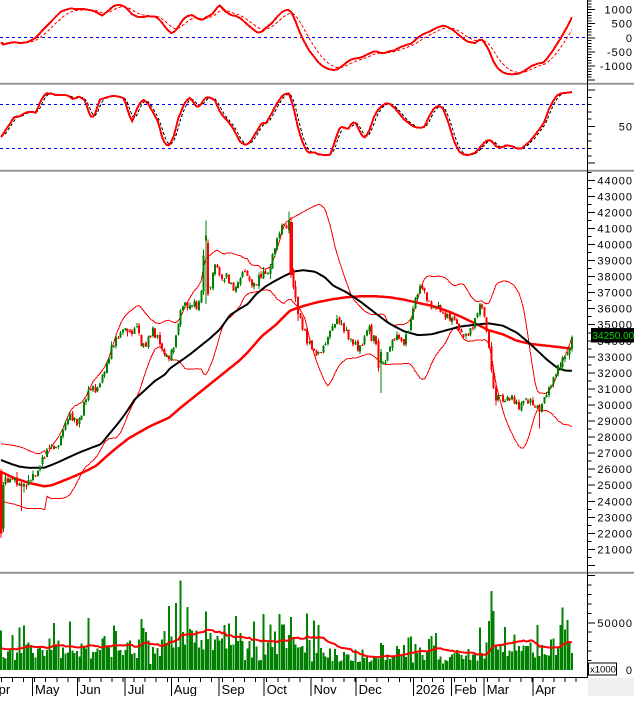 The image size is (634, 701). Describe the element at coordinates (185, 689) in the screenshot. I see `svg-text: Aug` at that location.